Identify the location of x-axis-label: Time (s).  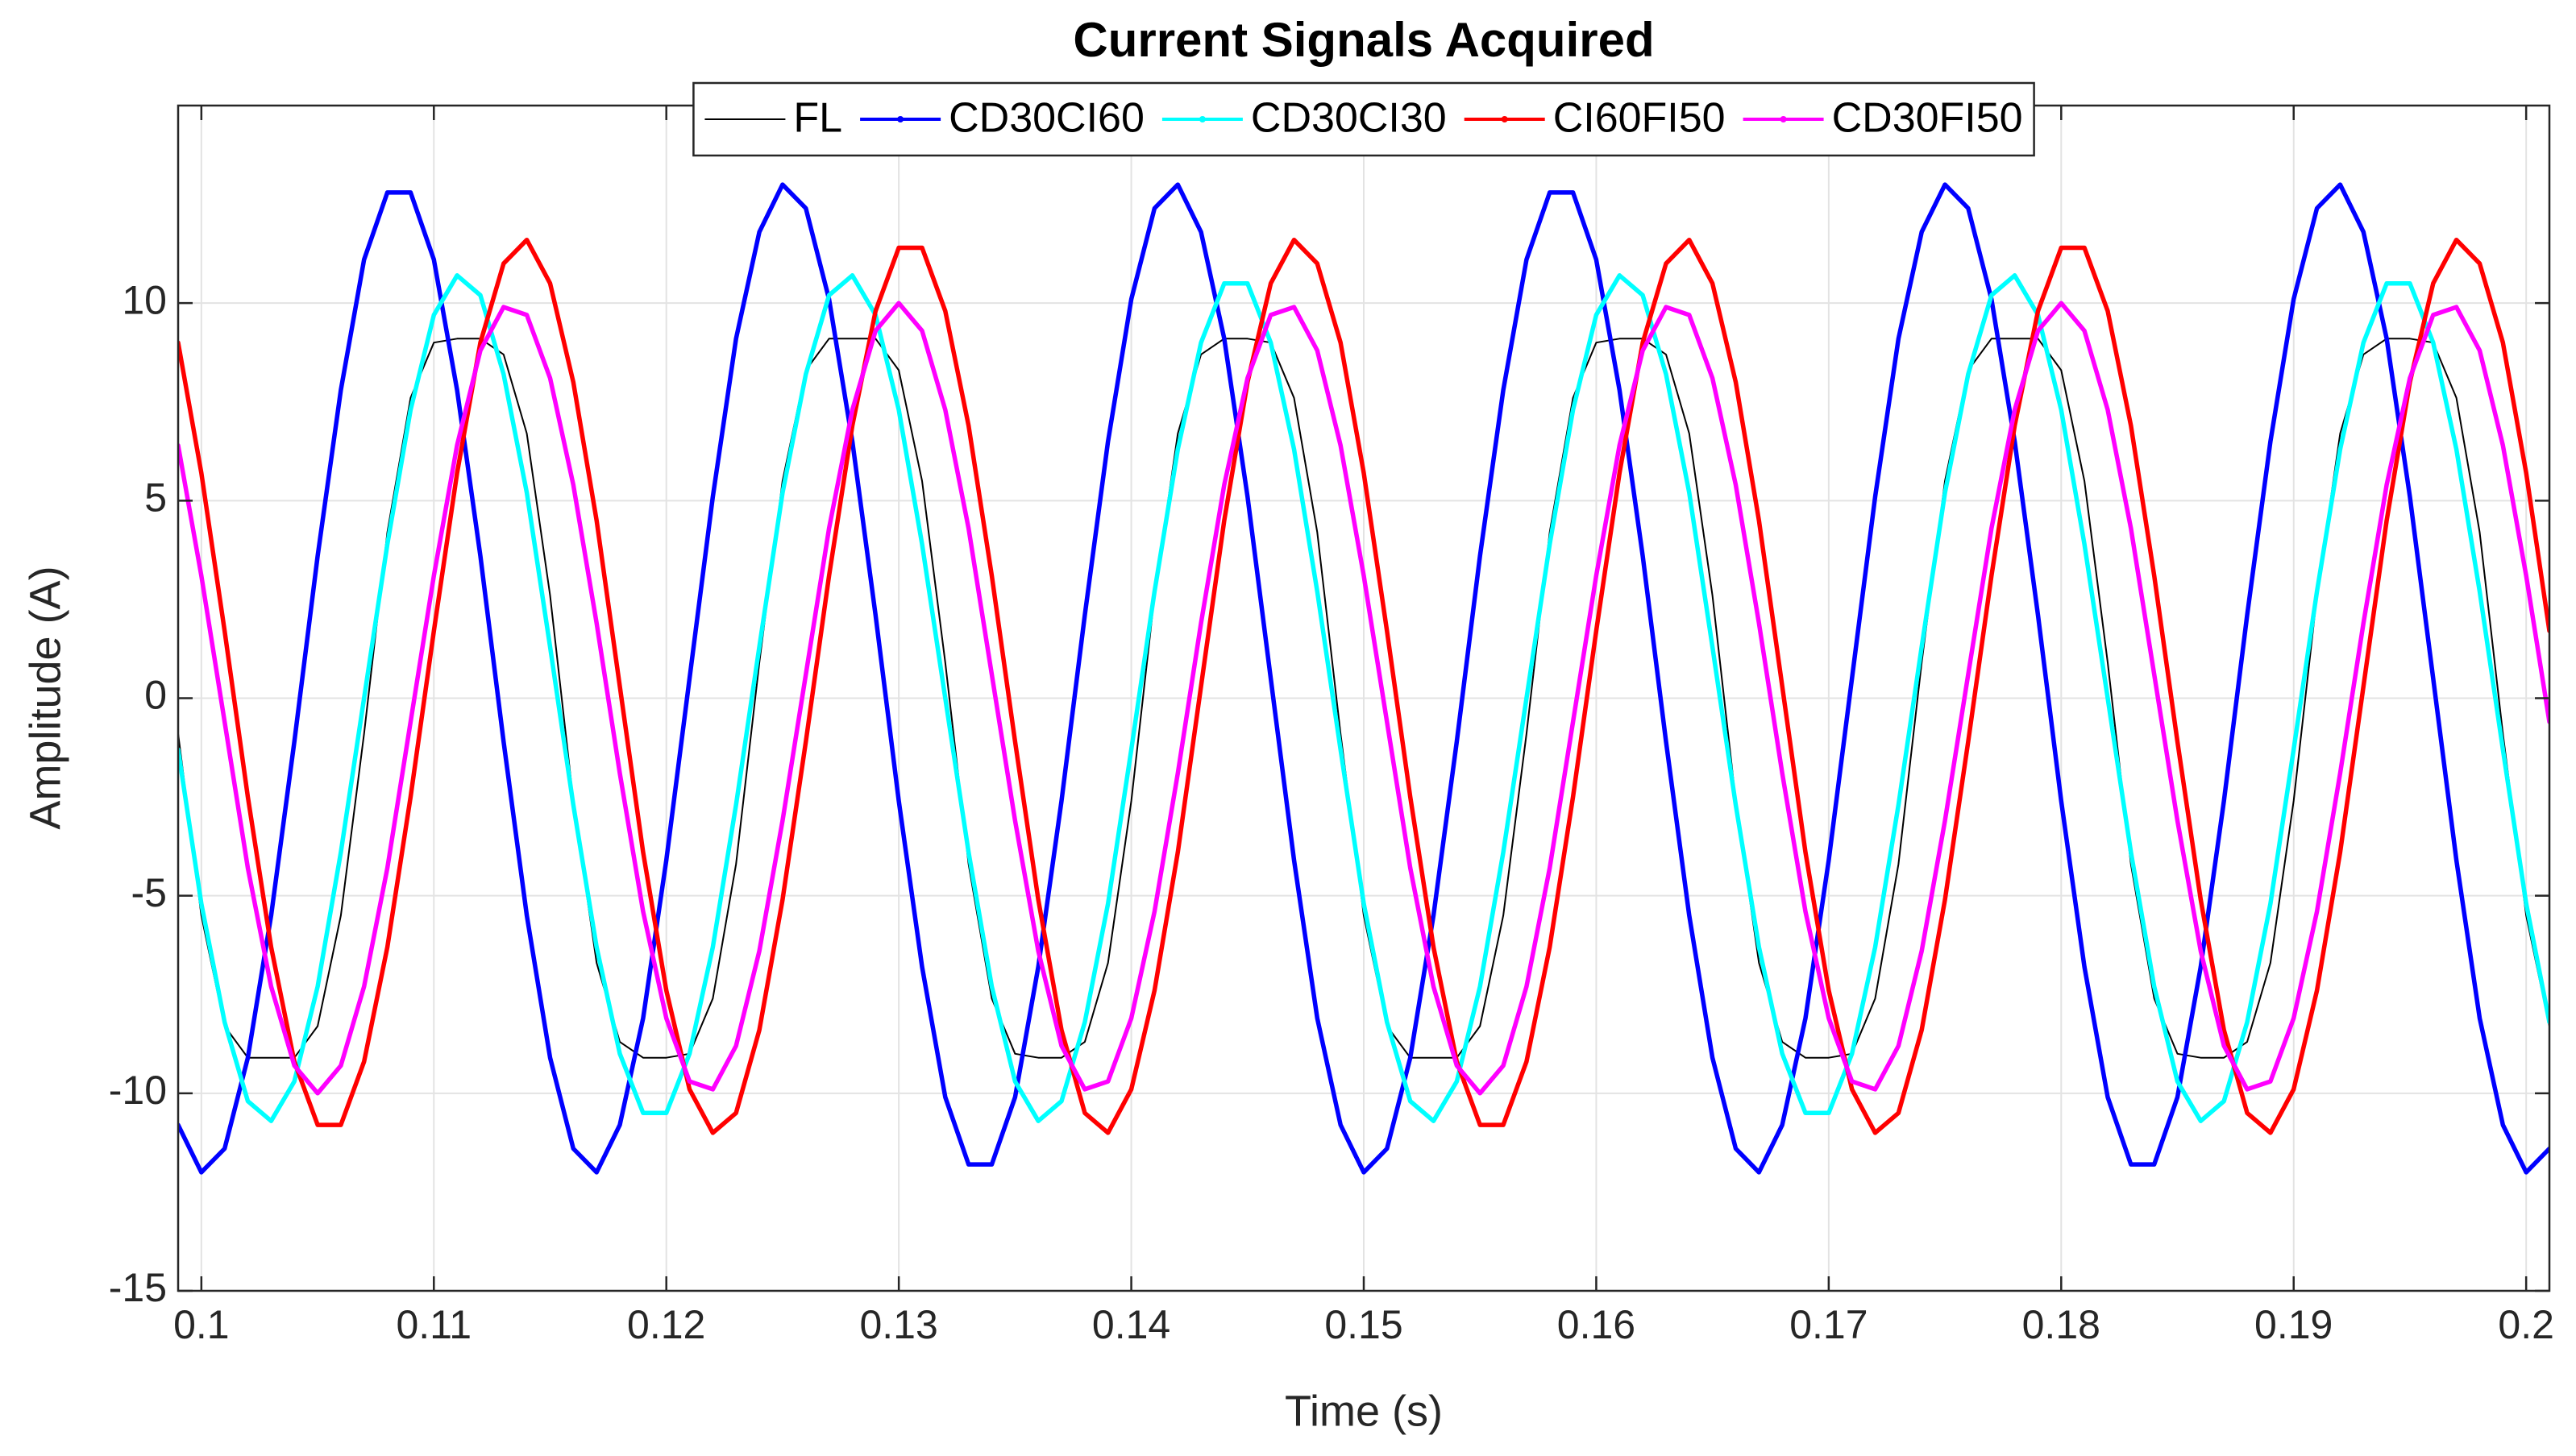
(1364, 1411).